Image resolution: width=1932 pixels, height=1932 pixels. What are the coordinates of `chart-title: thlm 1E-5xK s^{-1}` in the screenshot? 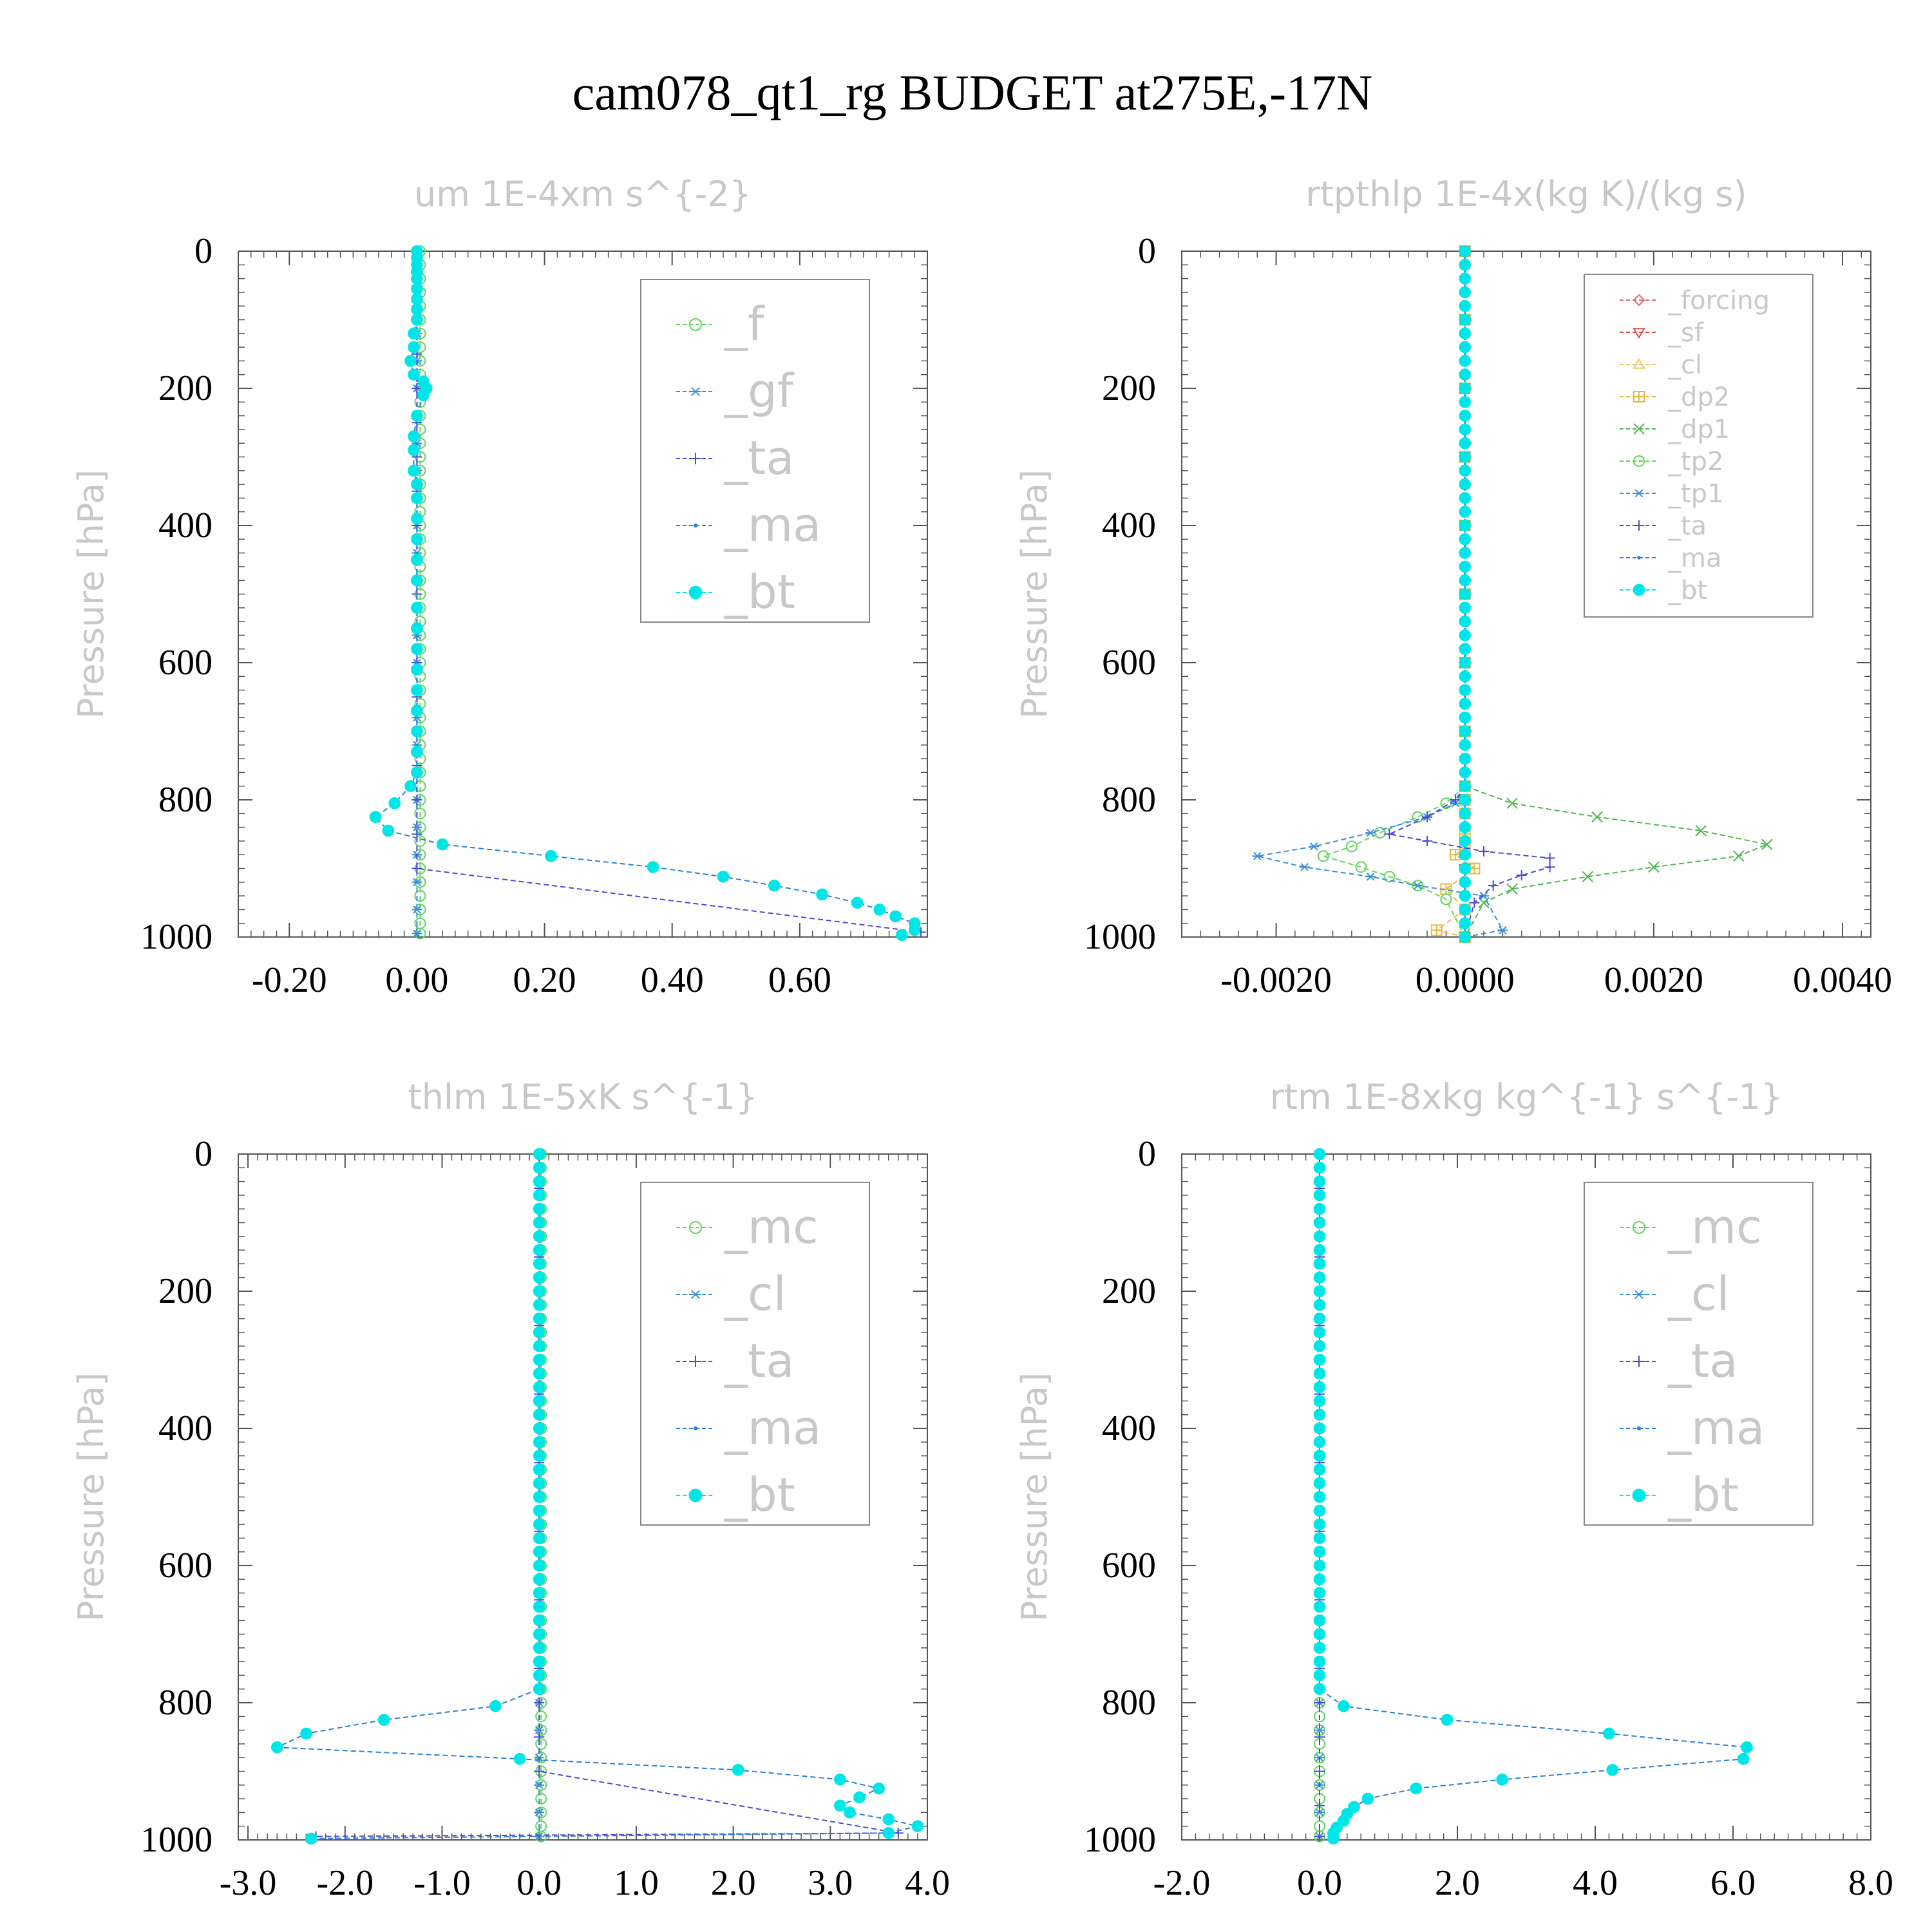 It's located at (583, 1097).